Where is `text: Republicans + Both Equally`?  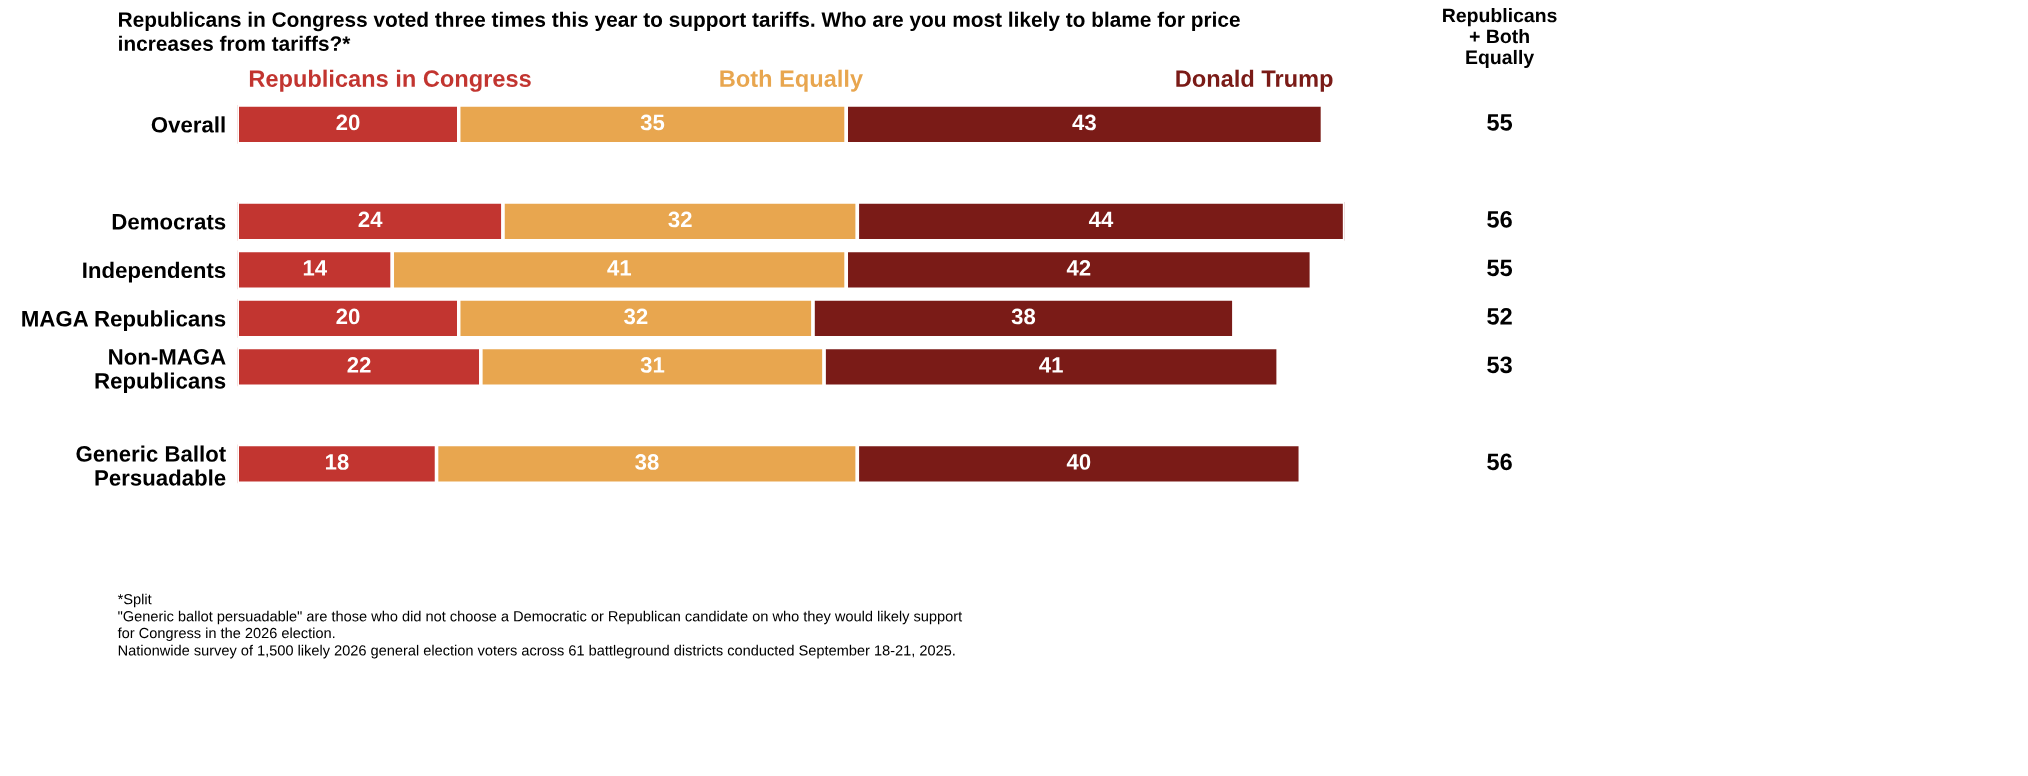
text: Republicans + Both Equally is located at coordinates (1500, 38).